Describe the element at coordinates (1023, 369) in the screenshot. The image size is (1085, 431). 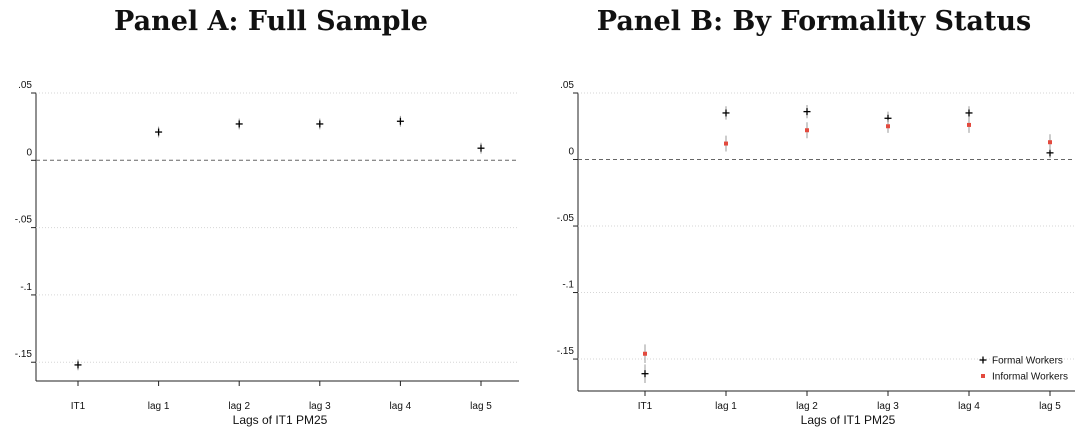
I see `panel-b-legend: Formal Workers Informal Workers` at that location.